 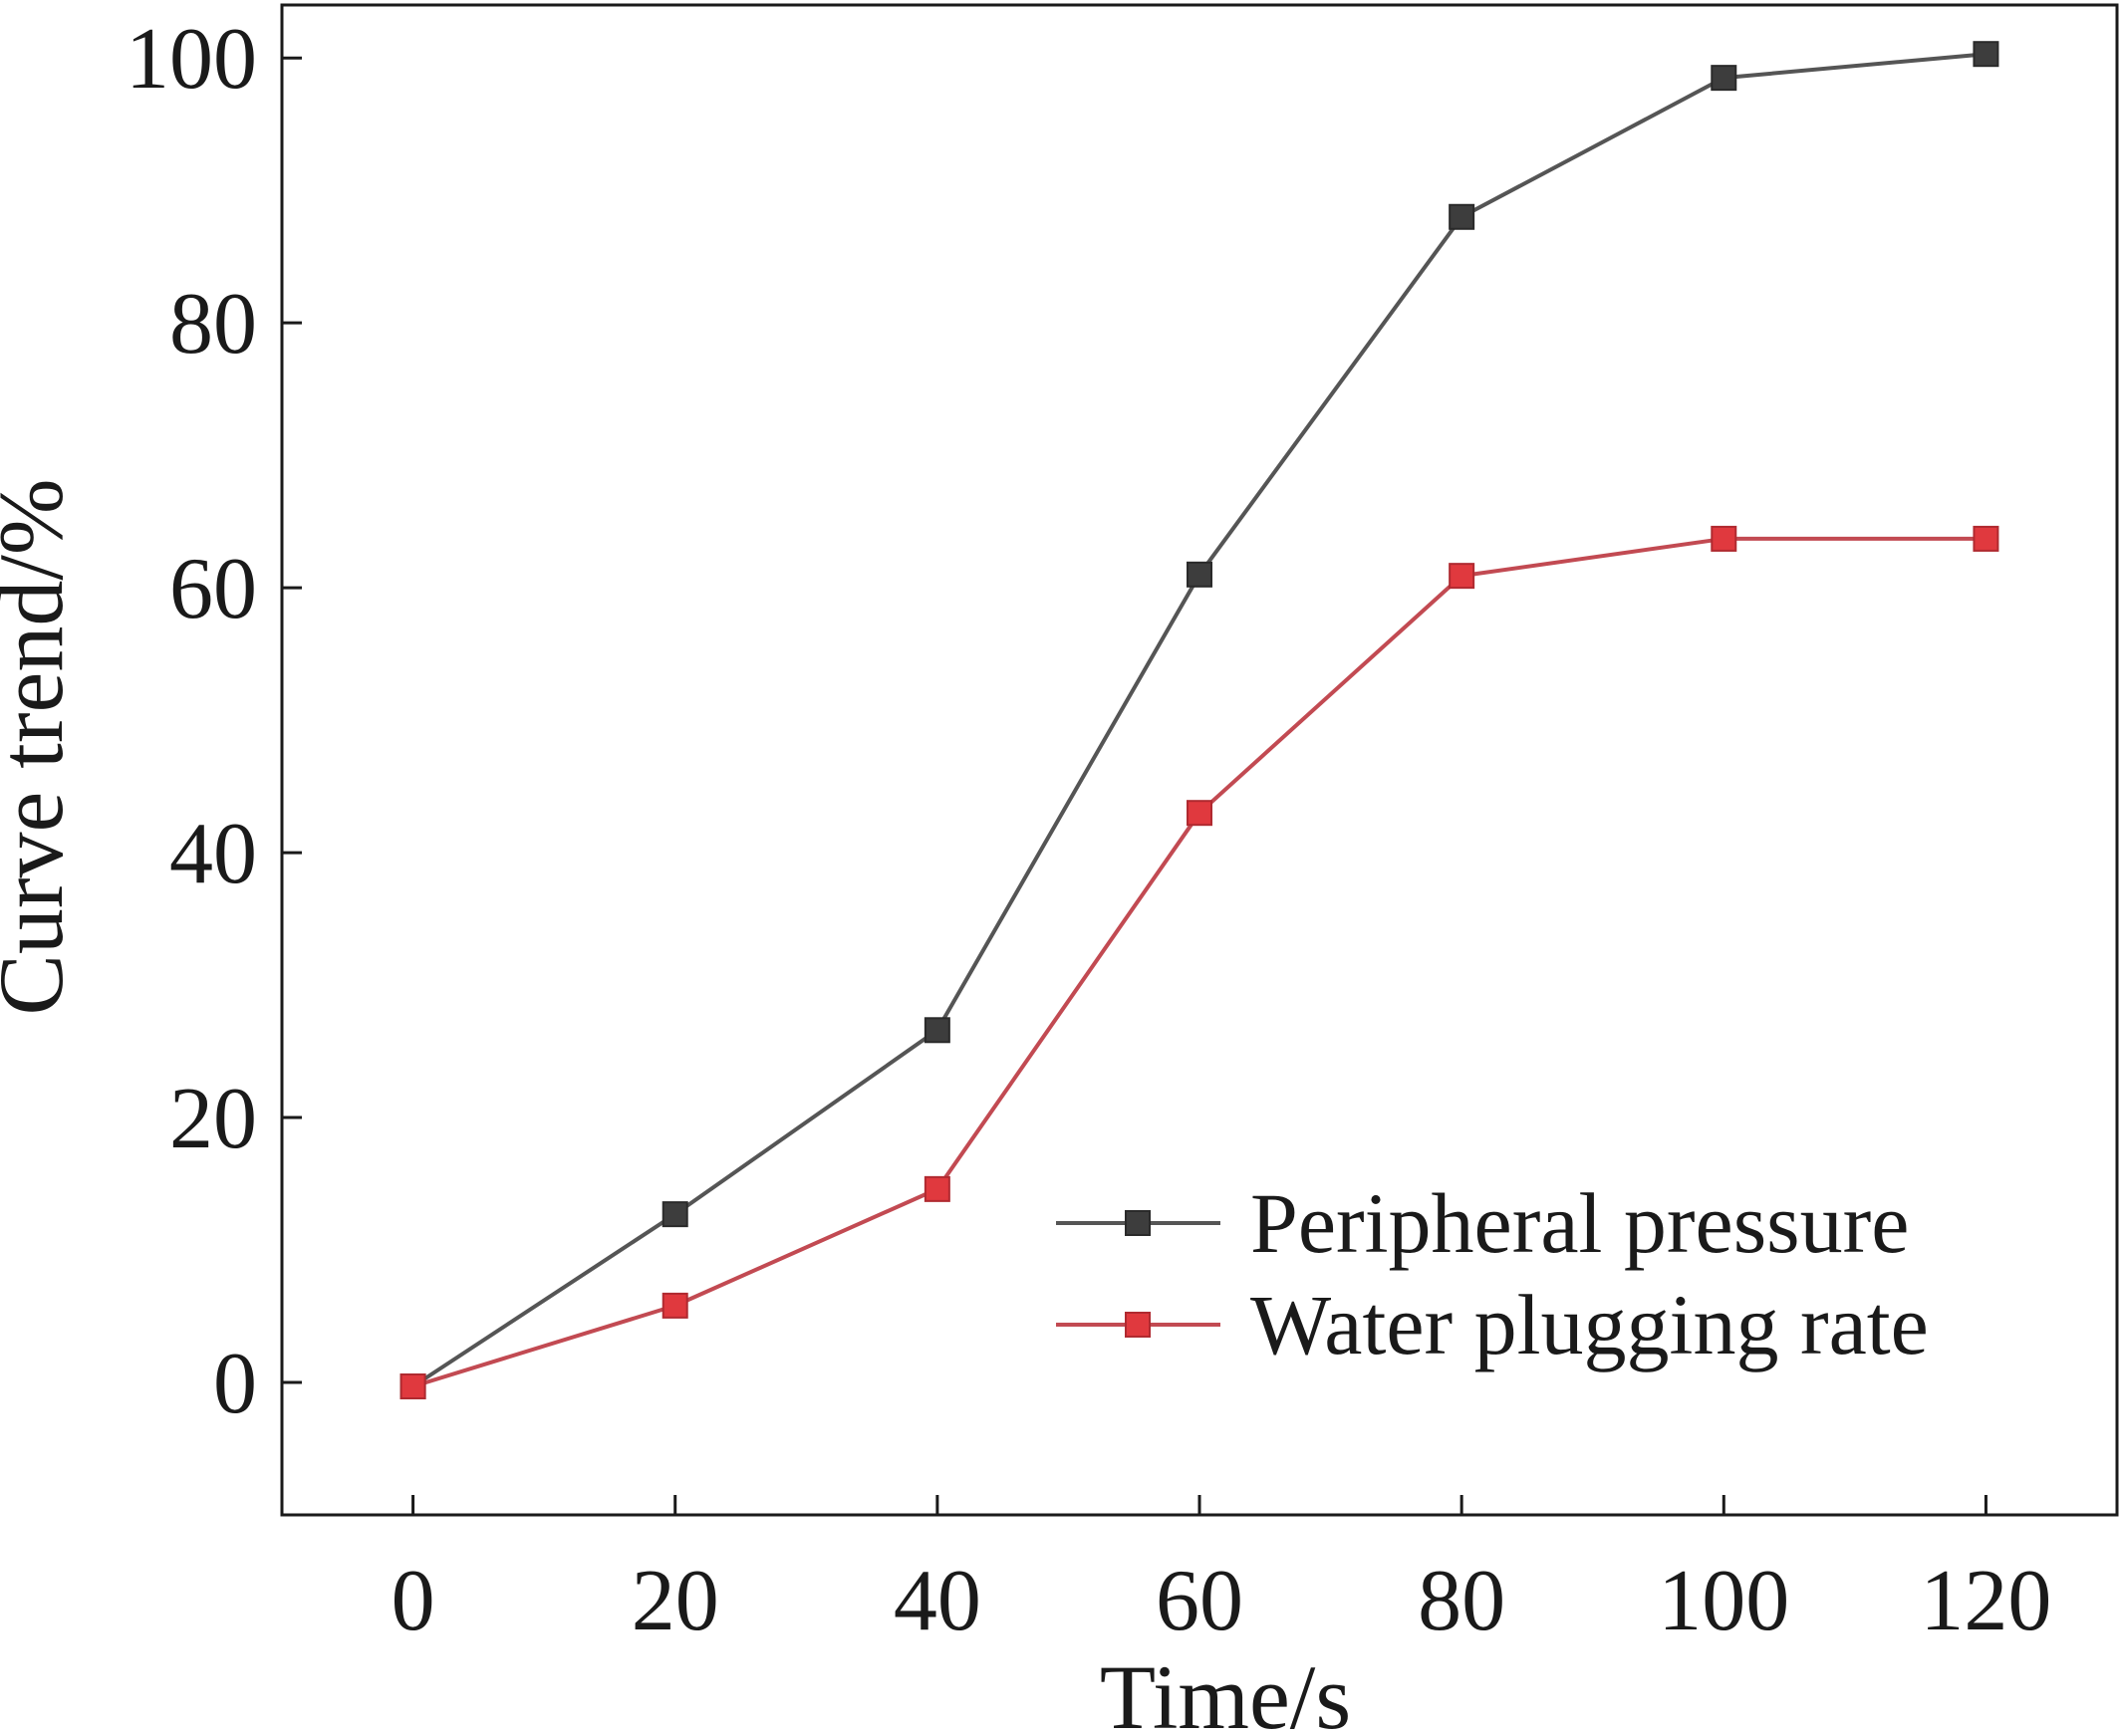 I want to click on y-tick-label-20: 20, so click(x=213, y=1119).